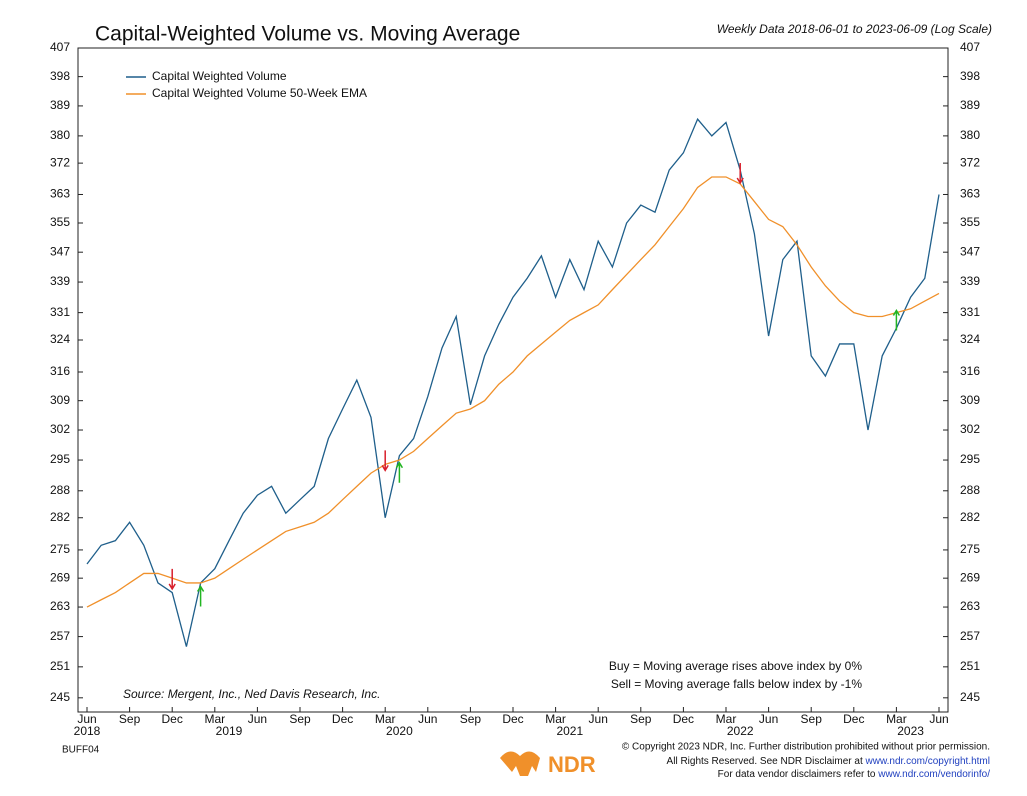 The image size is (1027, 796). Describe the element at coordinates (928, 761) in the screenshot. I see `copyright-link: www.ndr.com/copyright.html` at that location.